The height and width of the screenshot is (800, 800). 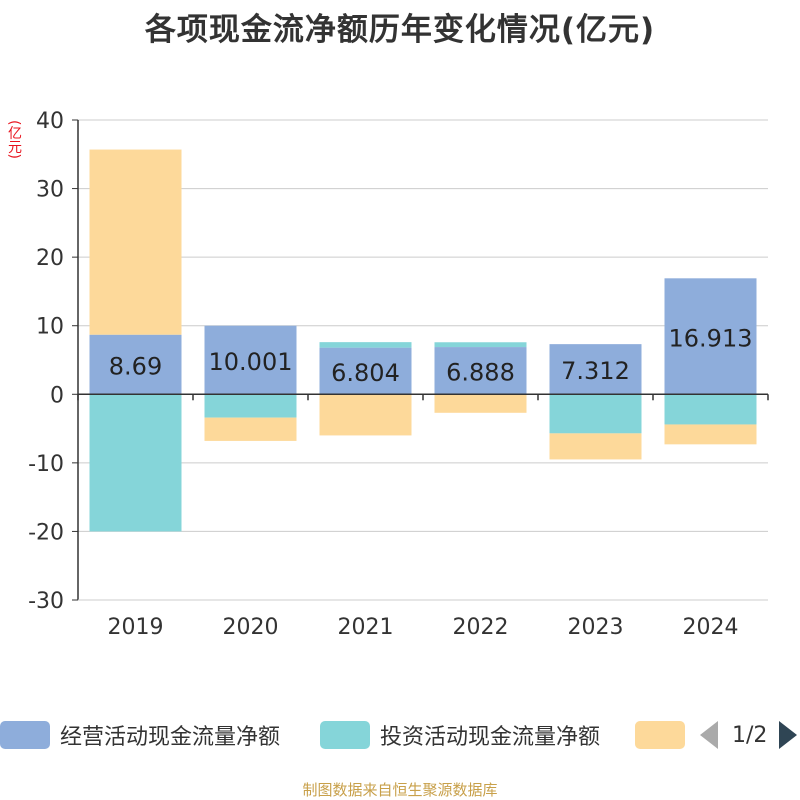 What do you see at coordinates (595, 414) in the screenshot?
I see `bar-series2-2023` at bounding box center [595, 414].